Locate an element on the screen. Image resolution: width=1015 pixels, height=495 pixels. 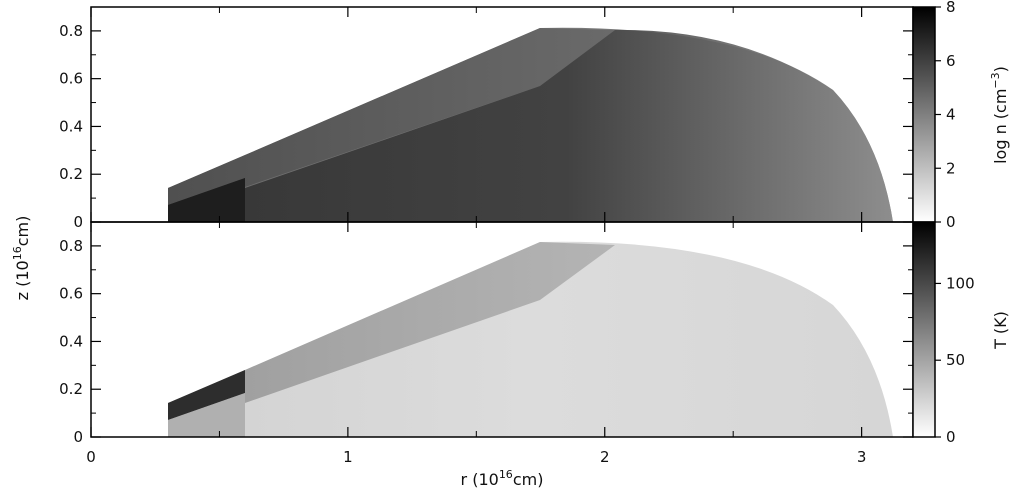
top-colorbar is located at coordinates (924, 114).